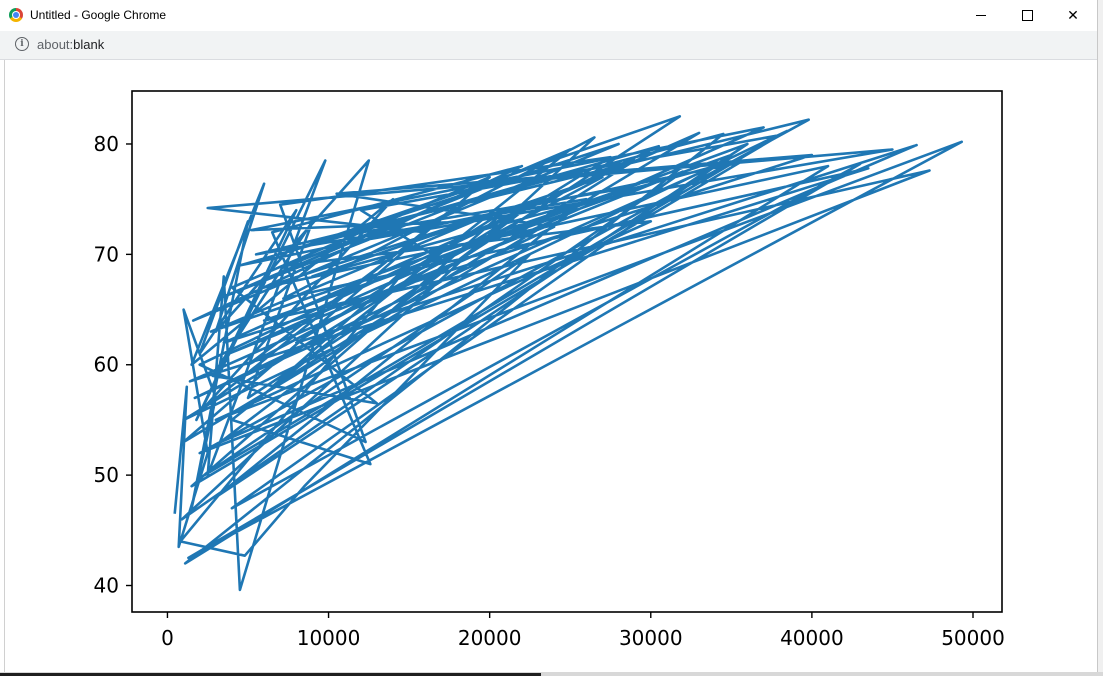 The height and width of the screenshot is (676, 1103). I want to click on minimize-button, so click(981, 15).